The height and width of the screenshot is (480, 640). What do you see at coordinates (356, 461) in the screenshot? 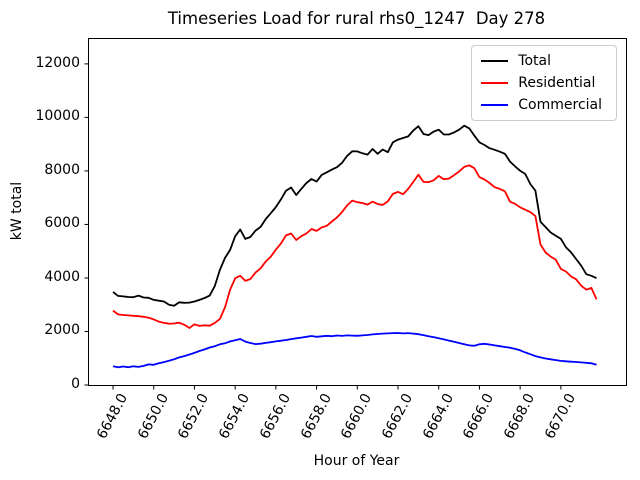
I see `x-axis-label: Hour of Year` at bounding box center [356, 461].